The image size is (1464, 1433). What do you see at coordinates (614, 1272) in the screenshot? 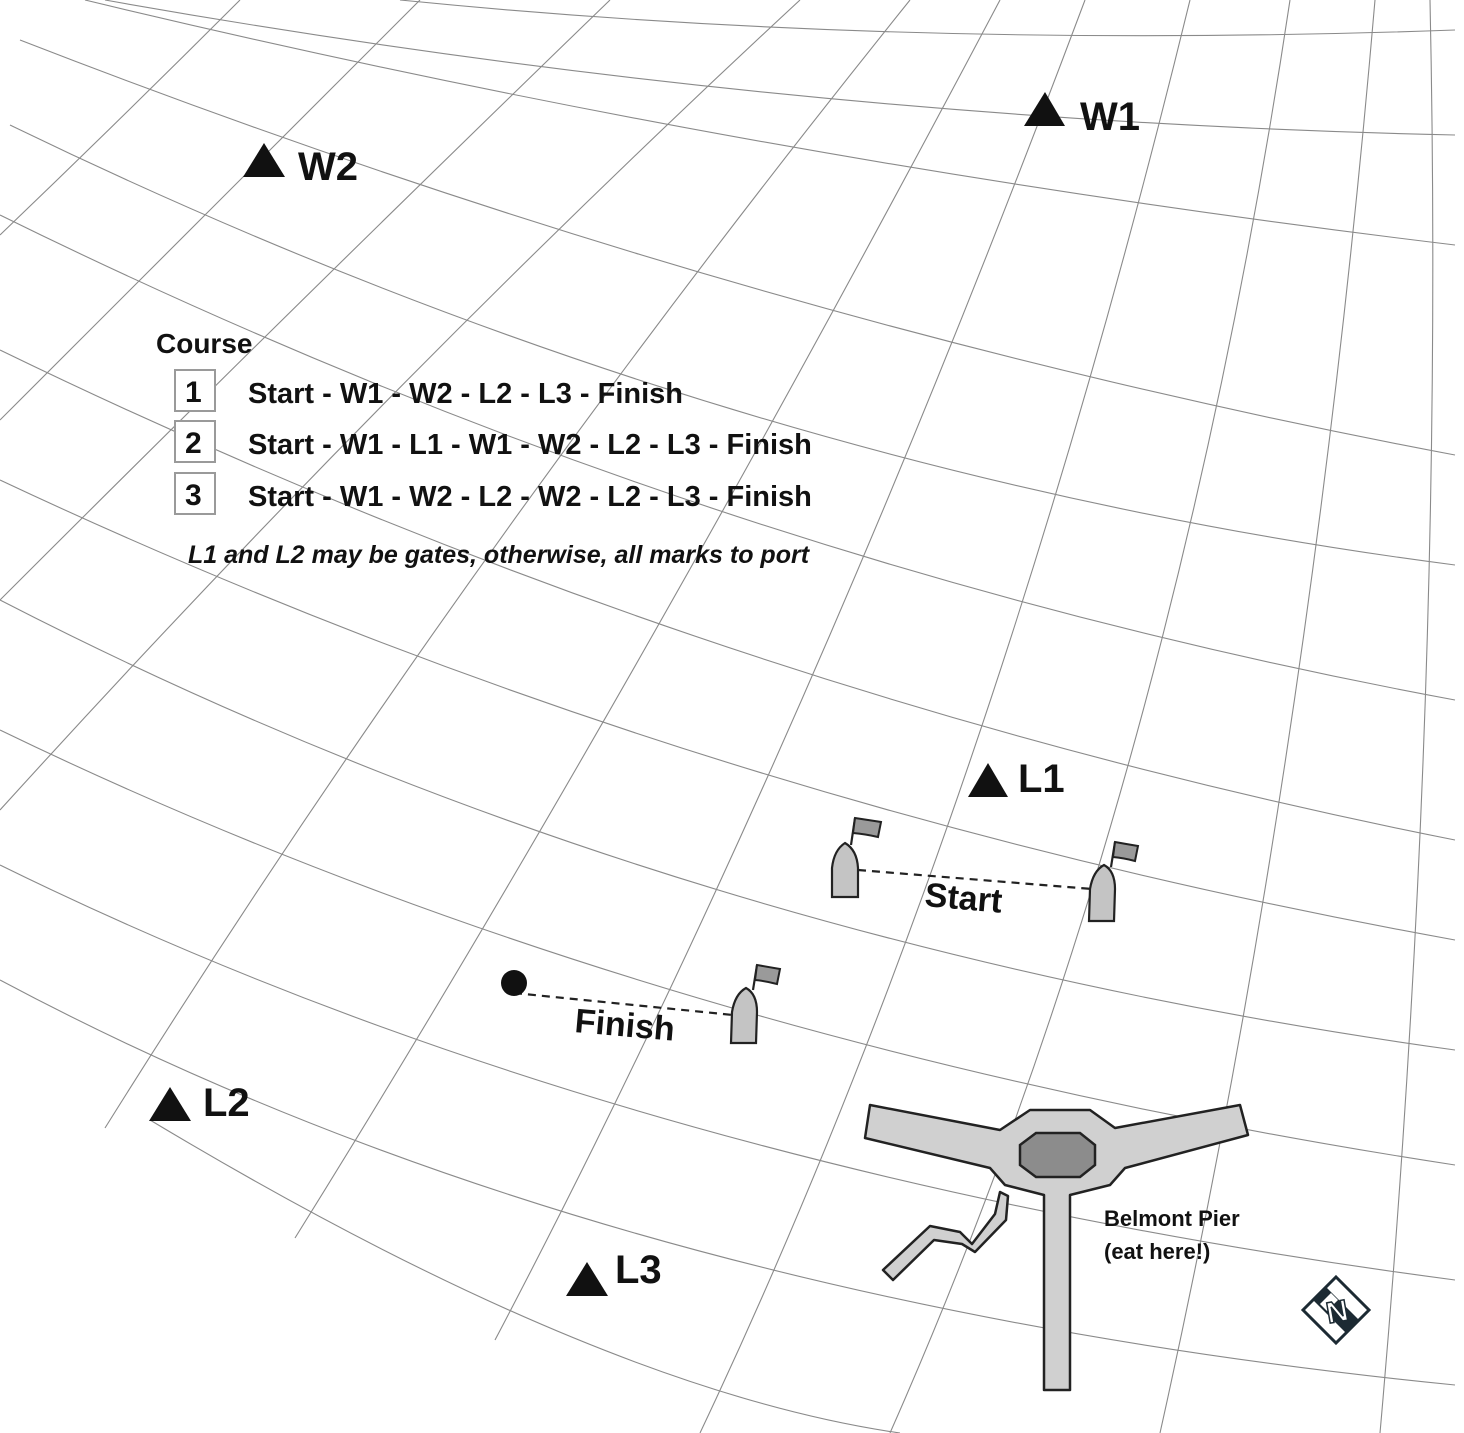
I see `mark-l3: L3` at bounding box center [614, 1272].